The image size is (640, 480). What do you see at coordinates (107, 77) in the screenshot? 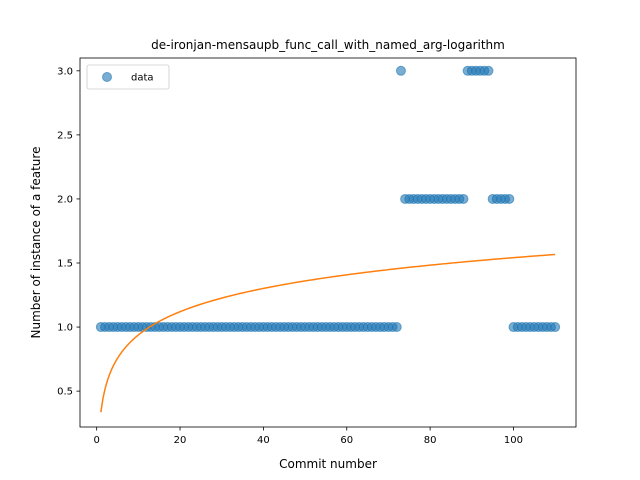
I see `legend-marker` at bounding box center [107, 77].